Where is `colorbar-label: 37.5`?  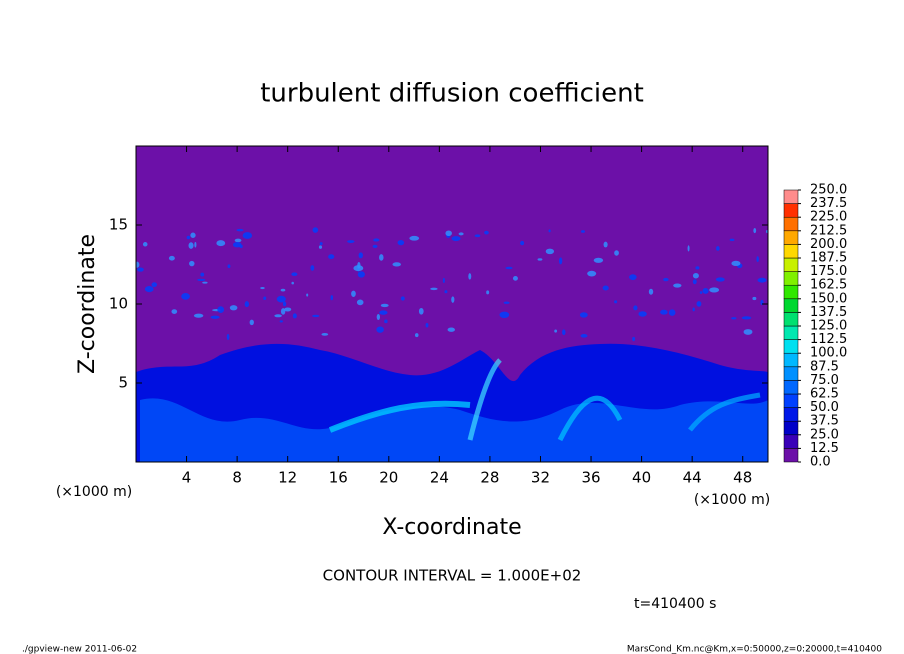 colorbar-label: 37.5 is located at coordinates (824, 421).